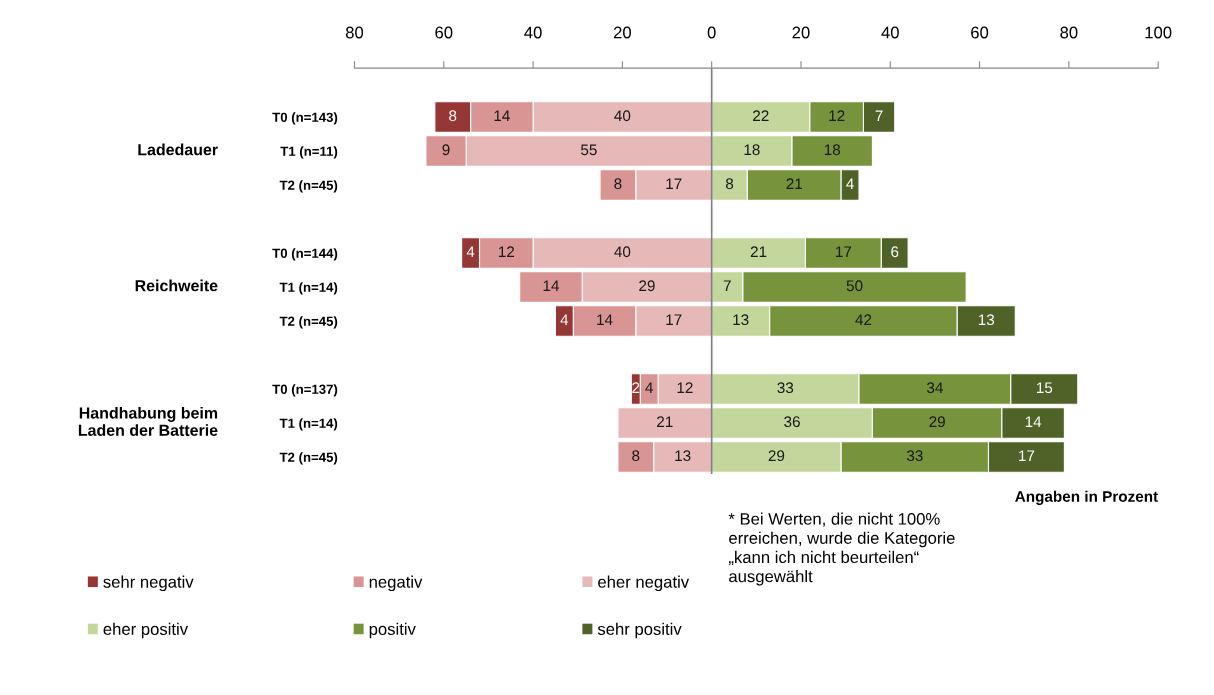  Describe the element at coordinates (636, 387) in the screenshot. I see `data-label: 2` at that location.